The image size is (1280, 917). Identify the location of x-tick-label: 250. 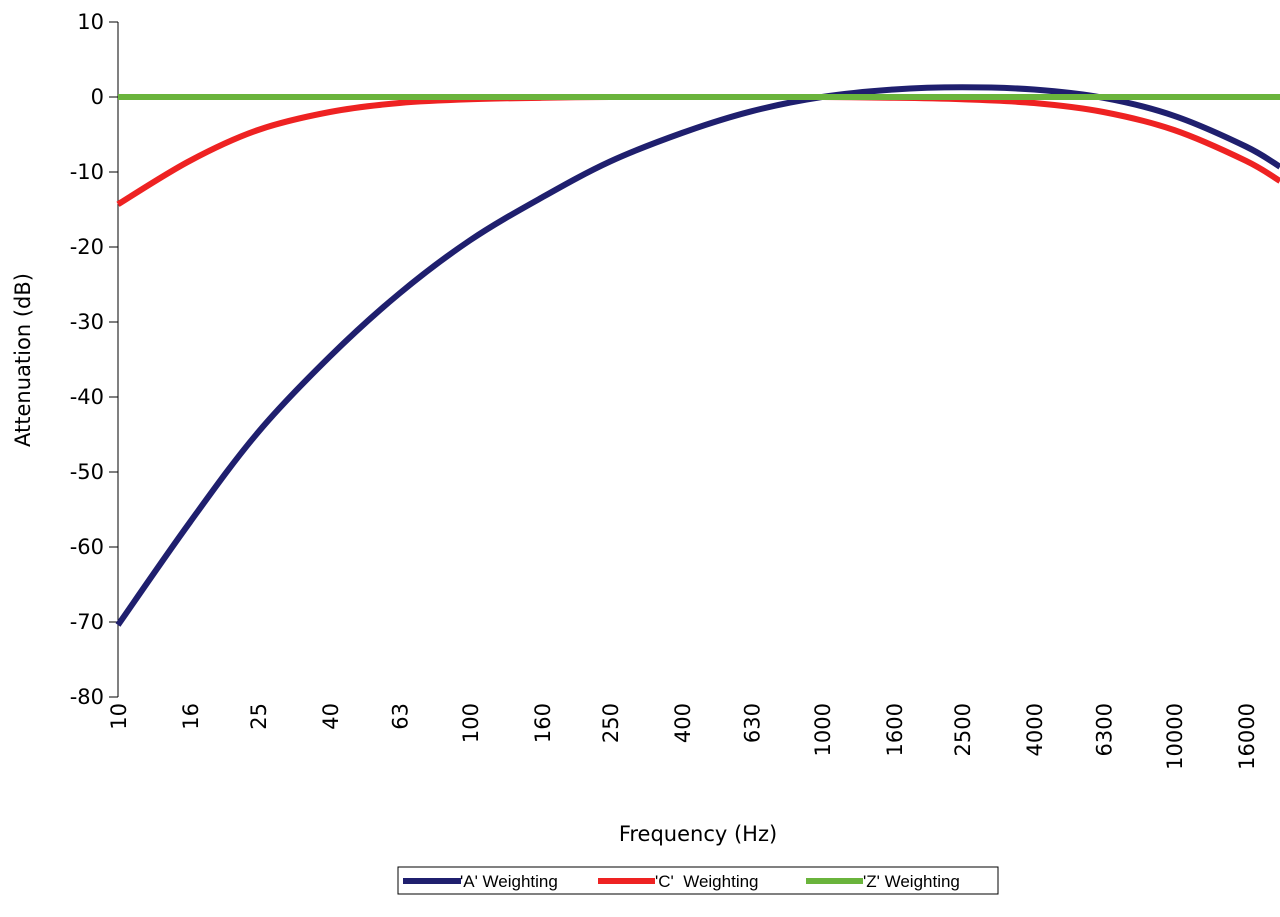
(611, 723).